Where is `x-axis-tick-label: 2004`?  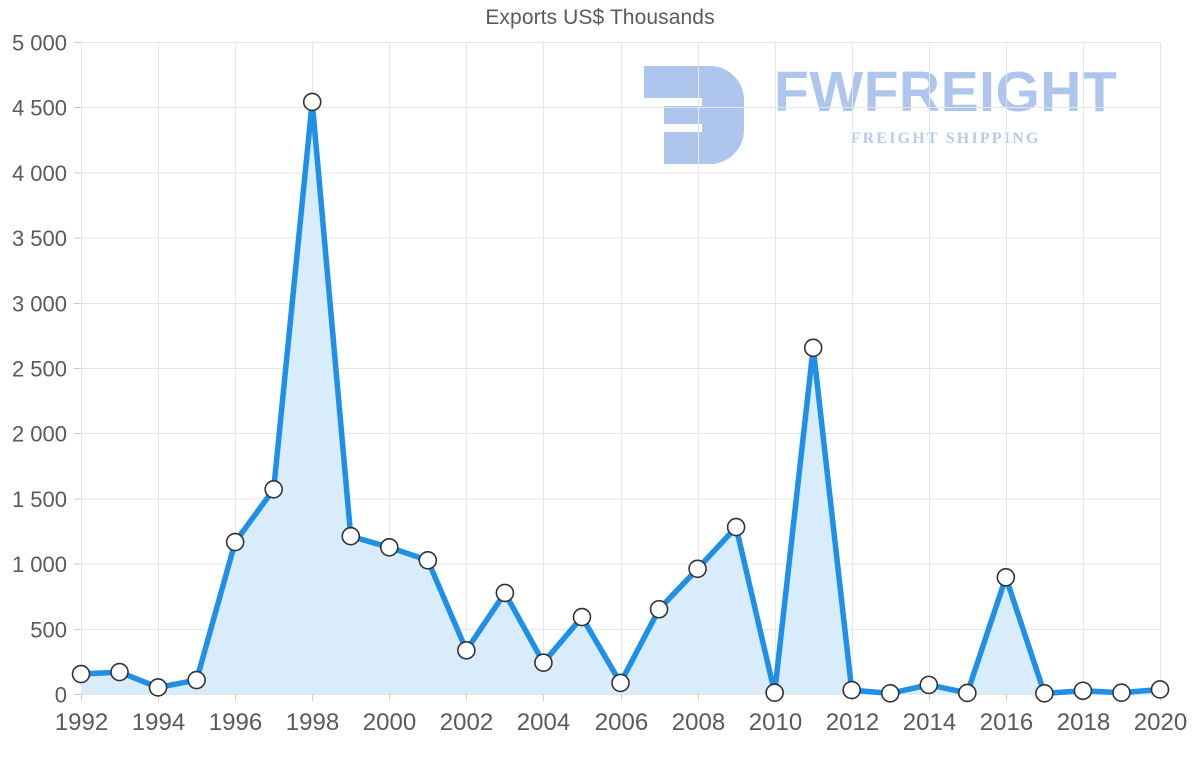 x-axis-tick-label: 2004 is located at coordinates (543, 722).